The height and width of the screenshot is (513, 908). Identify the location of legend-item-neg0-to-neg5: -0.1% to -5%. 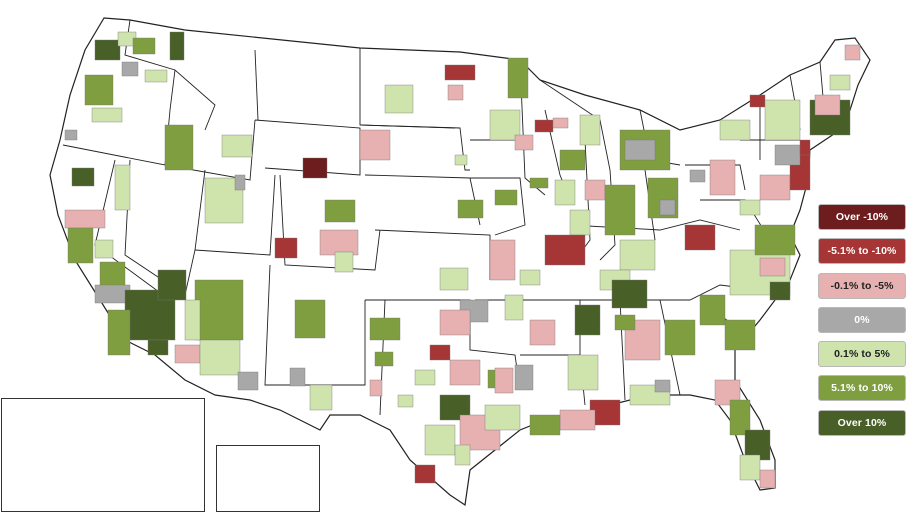
(862, 285).